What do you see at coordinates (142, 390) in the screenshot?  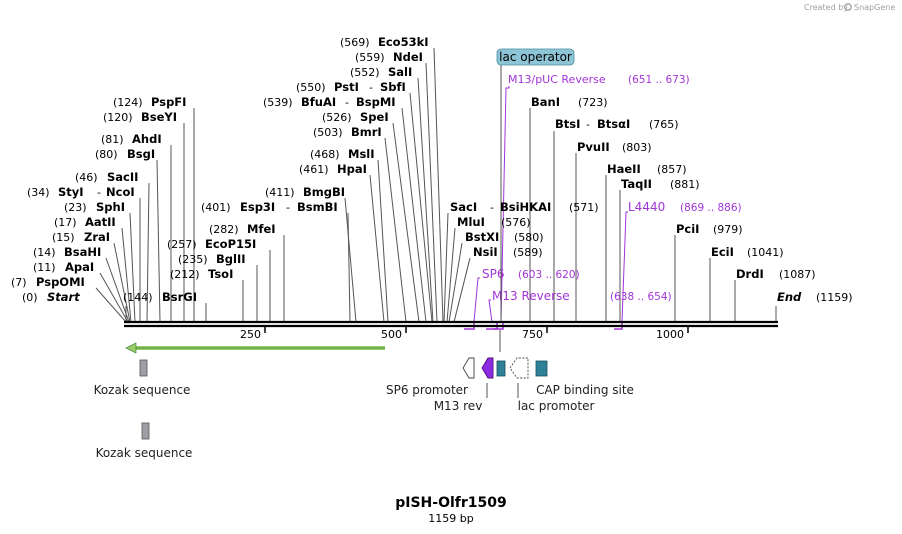 I see `kozak-label: Kozak sequence` at bounding box center [142, 390].